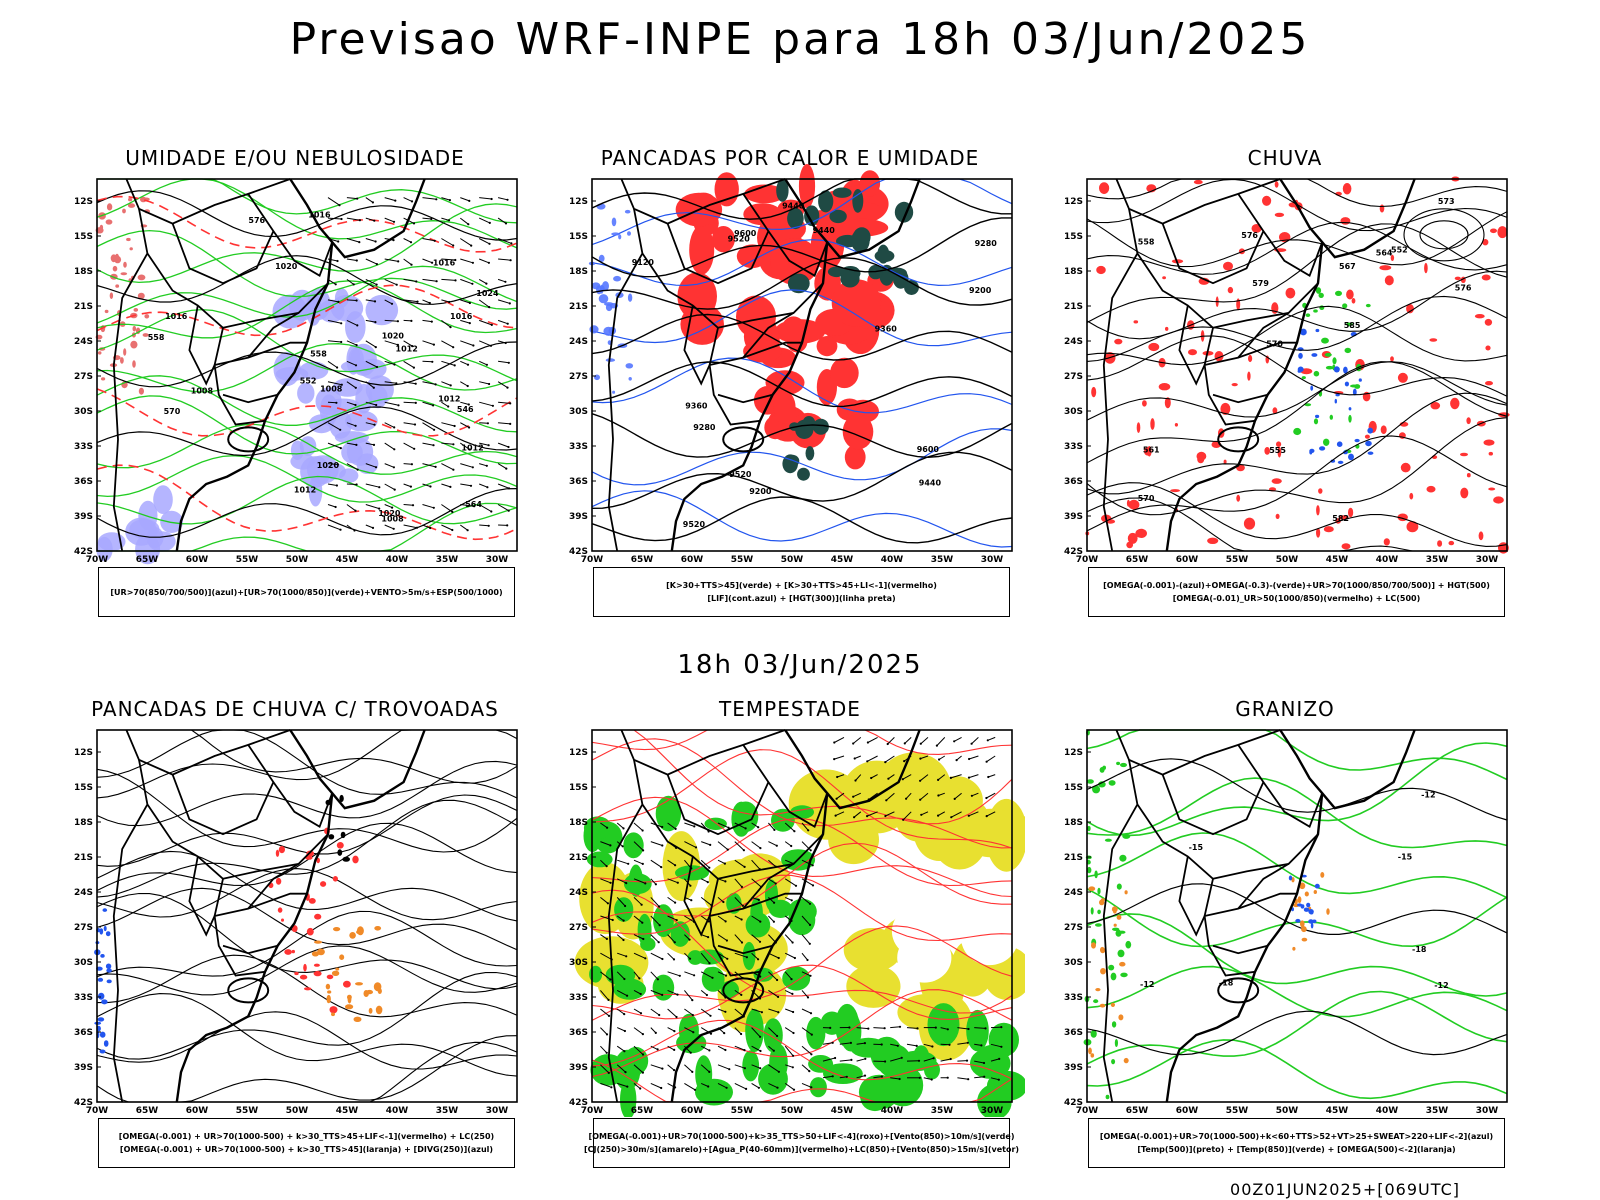 This screenshot has width=1600, height=1200. What do you see at coordinates (83, 1068) in the screenshot?
I see `lat-tick-label: 39S` at bounding box center [83, 1068].